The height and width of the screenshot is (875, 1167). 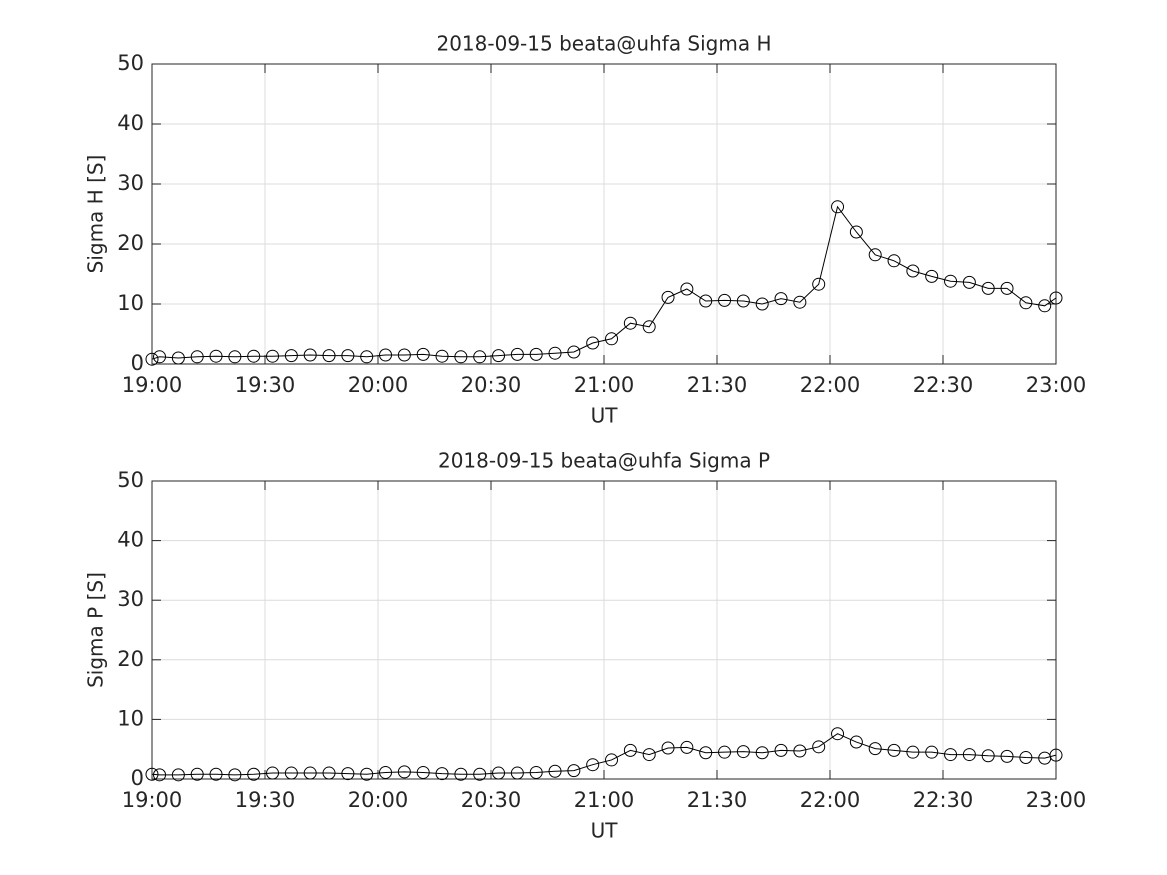 What do you see at coordinates (130, 540) in the screenshot?
I see `y-tick-label: 40` at bounding box center [130, 540].